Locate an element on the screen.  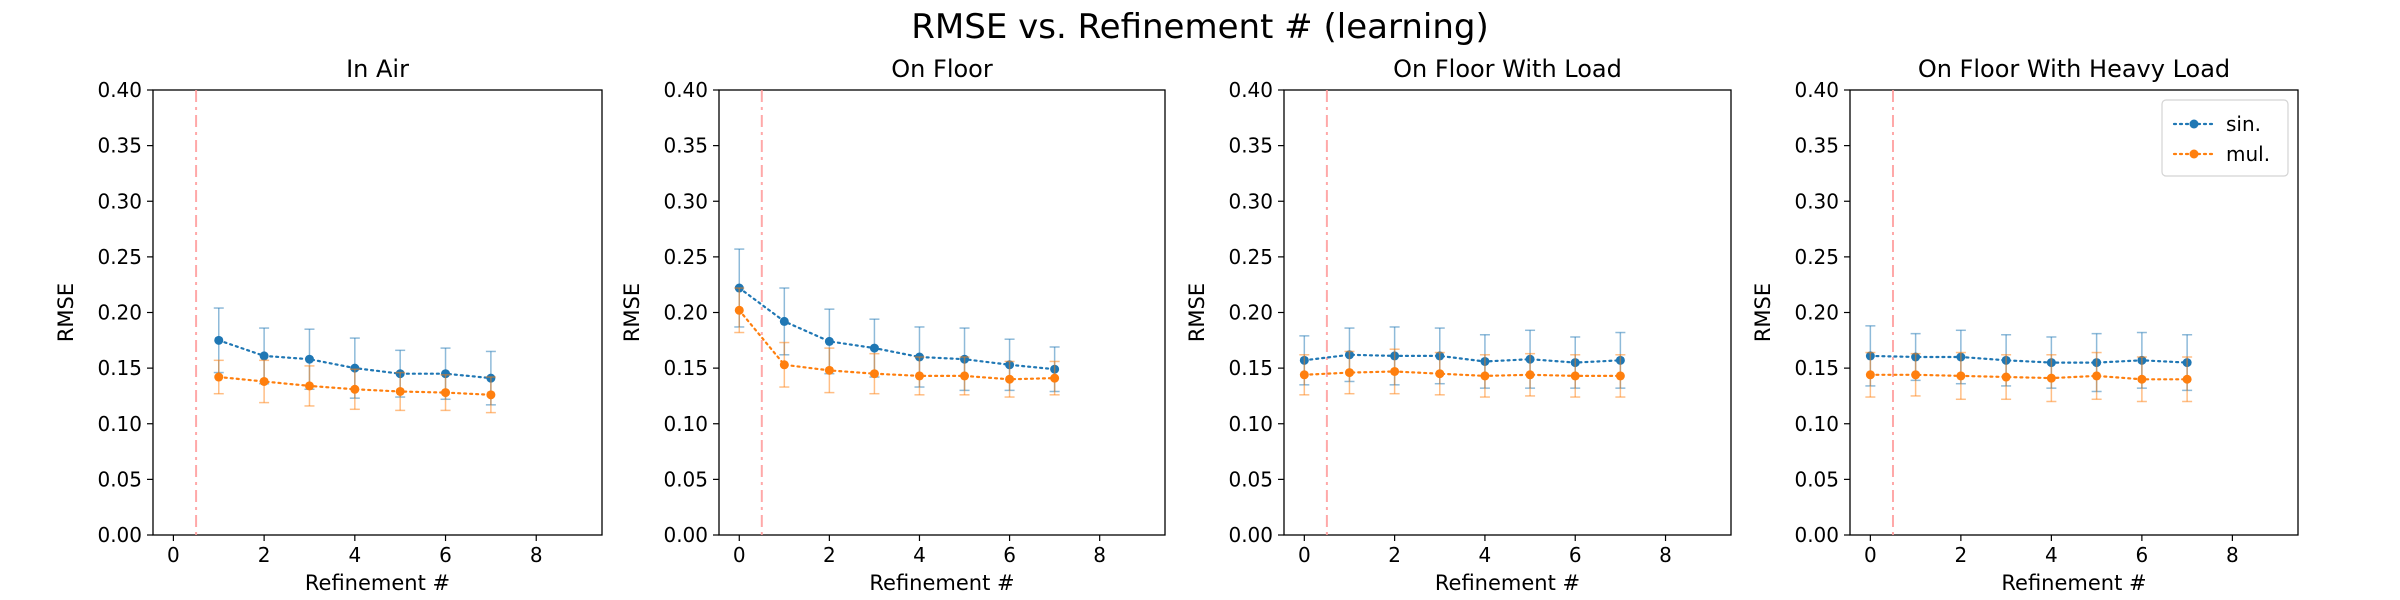
legend-label-mul: mul. is located at coordinates (2248, 154).